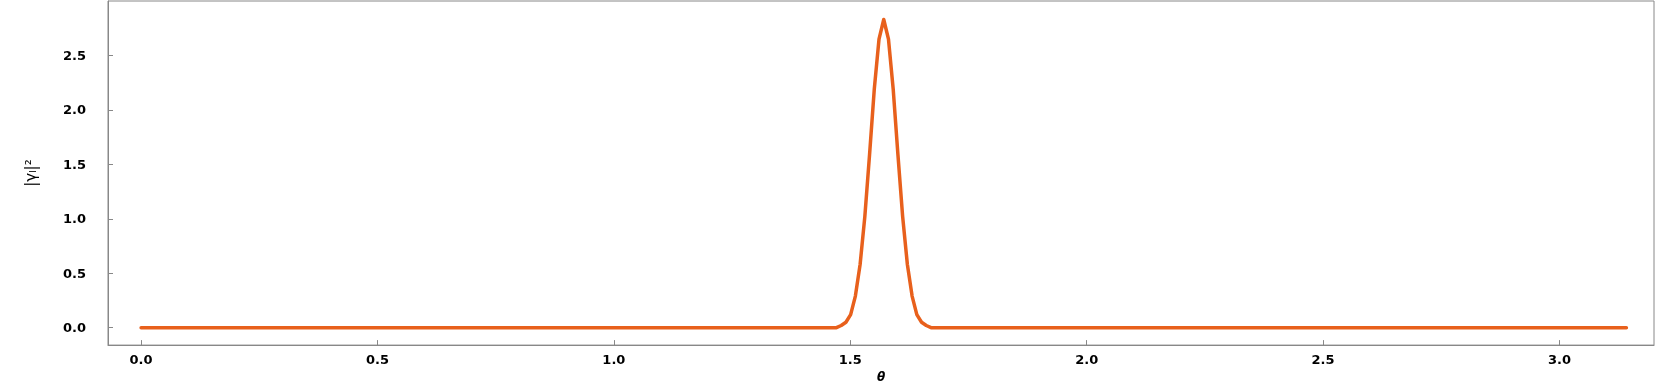 This screenshot has width=1661, height=388. I want to click on x-tick-label: 1.0, so click(614, 360).